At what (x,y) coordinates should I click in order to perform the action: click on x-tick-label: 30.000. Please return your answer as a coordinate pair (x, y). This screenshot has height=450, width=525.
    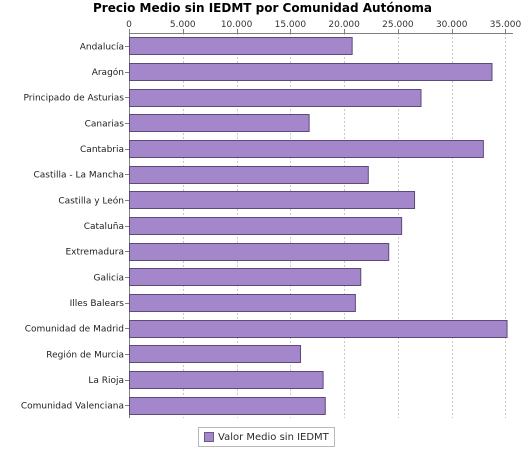
    Looking at the image, I should click on (452, 25).